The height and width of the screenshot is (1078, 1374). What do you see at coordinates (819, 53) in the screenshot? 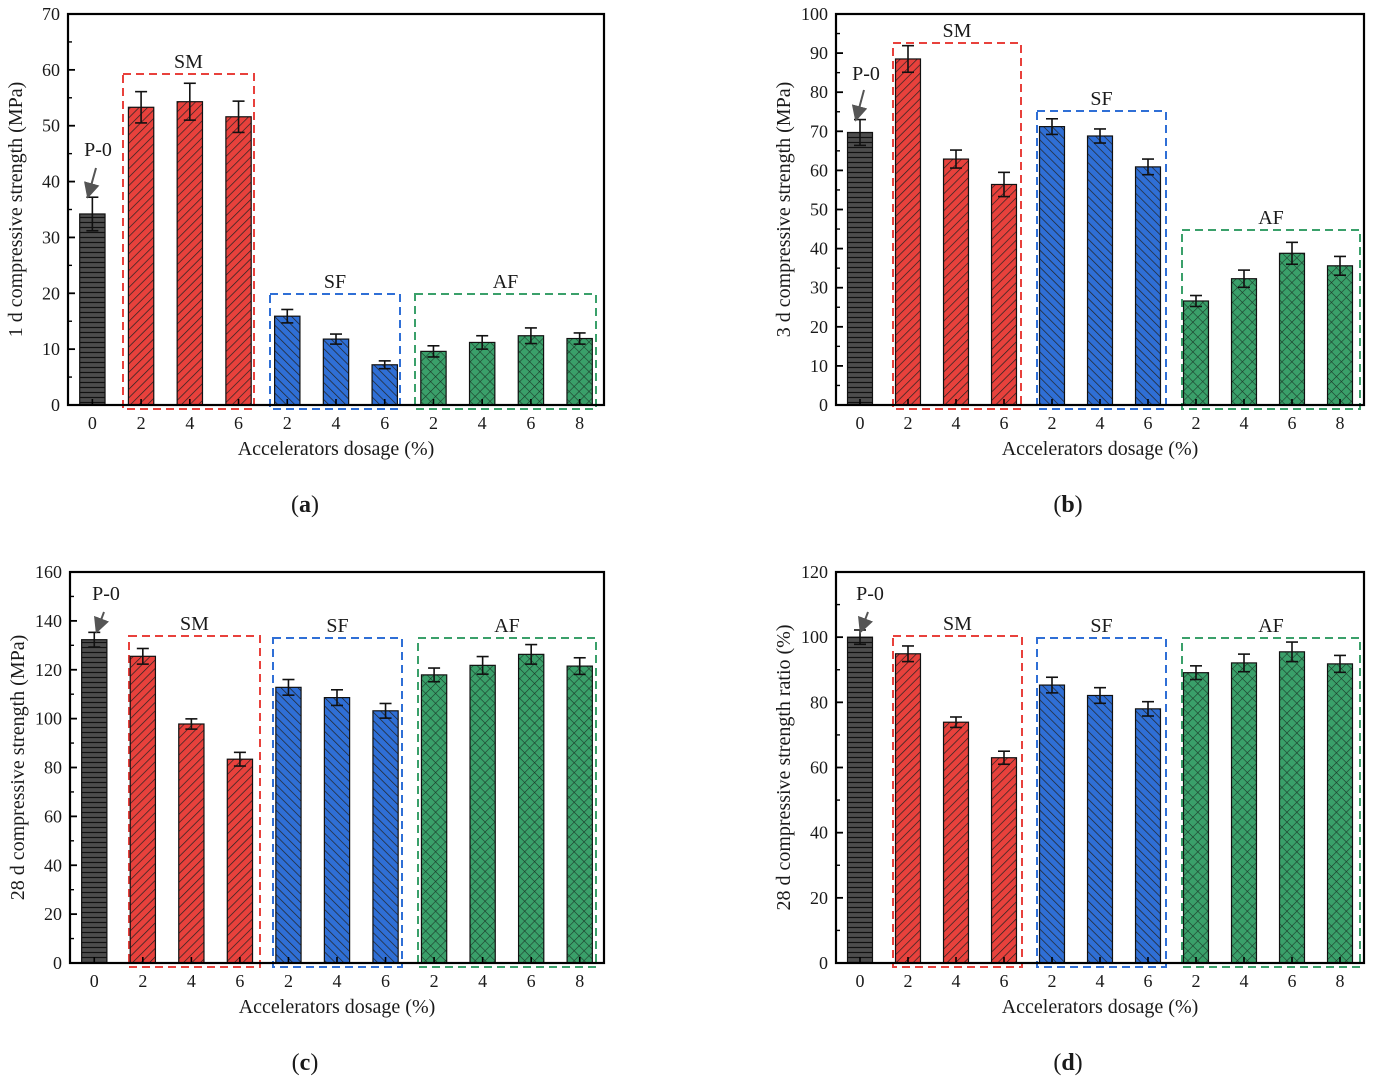
I see `y-tick-label: 90` at bounding box center [819, 53].